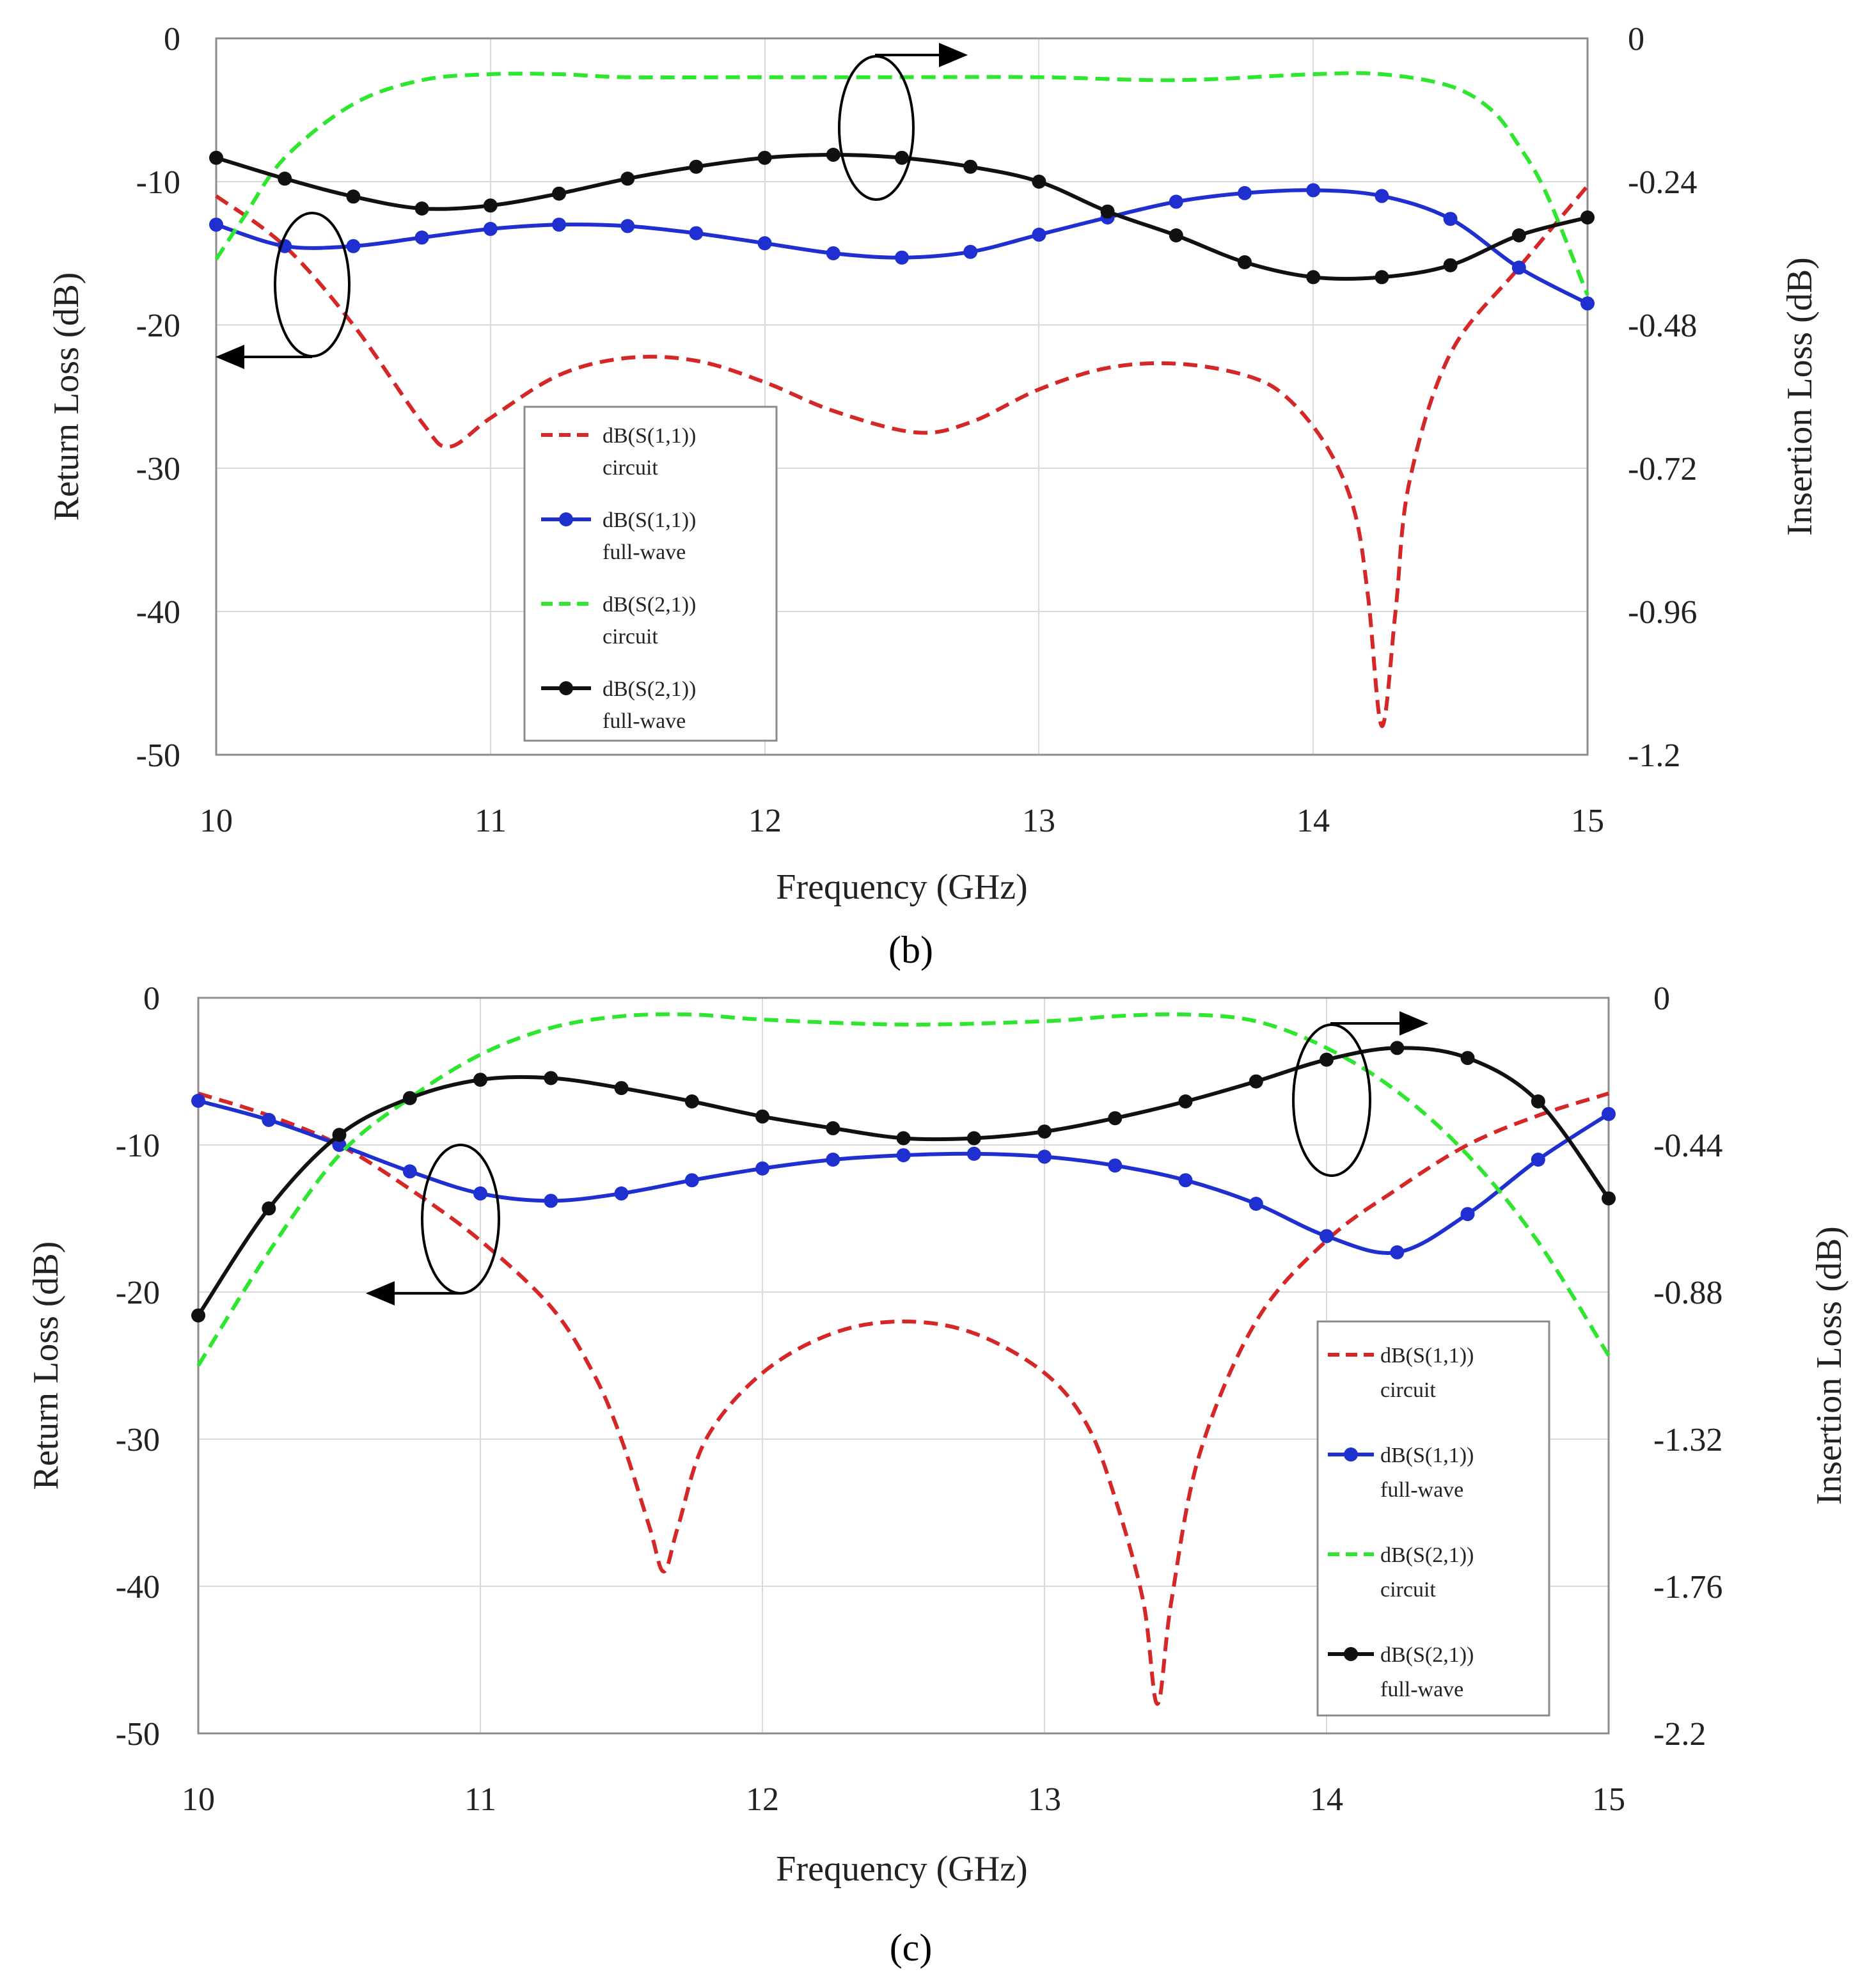  I want to click on chart-b-annotations, so click(591, 206).